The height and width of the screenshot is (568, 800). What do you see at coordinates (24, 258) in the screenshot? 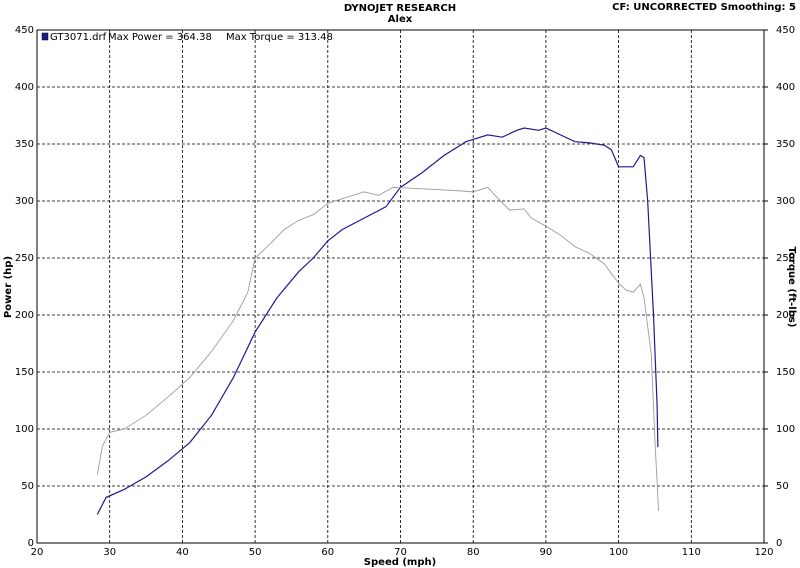
I see `y-tick-label: 250` at bounding box center [24, 258].